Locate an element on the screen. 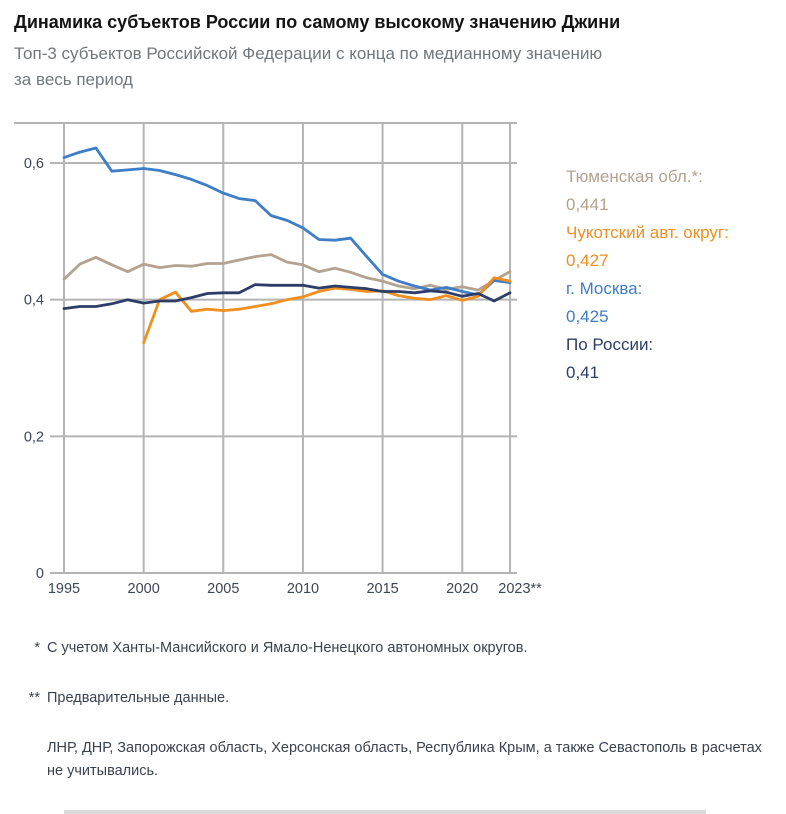 The width and height of the screenshot is (786, 814). legend-label: По России: is located at coordinates (610, 344).